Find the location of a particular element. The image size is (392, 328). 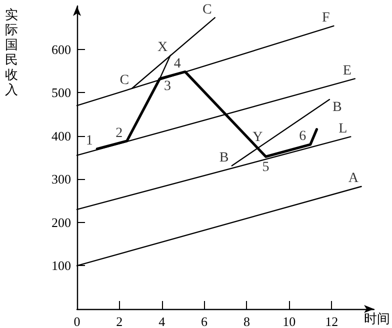

annotation: A is located at coordinates (354, 178).